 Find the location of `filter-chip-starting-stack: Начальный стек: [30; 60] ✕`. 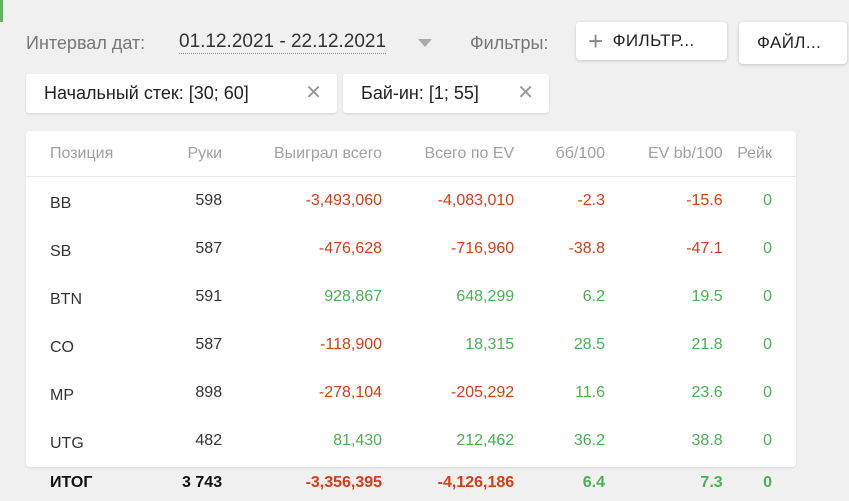

filter-chip-starting-stack: Начальный стек: [30; 60] ✕ is located at coordinates (181, 93).